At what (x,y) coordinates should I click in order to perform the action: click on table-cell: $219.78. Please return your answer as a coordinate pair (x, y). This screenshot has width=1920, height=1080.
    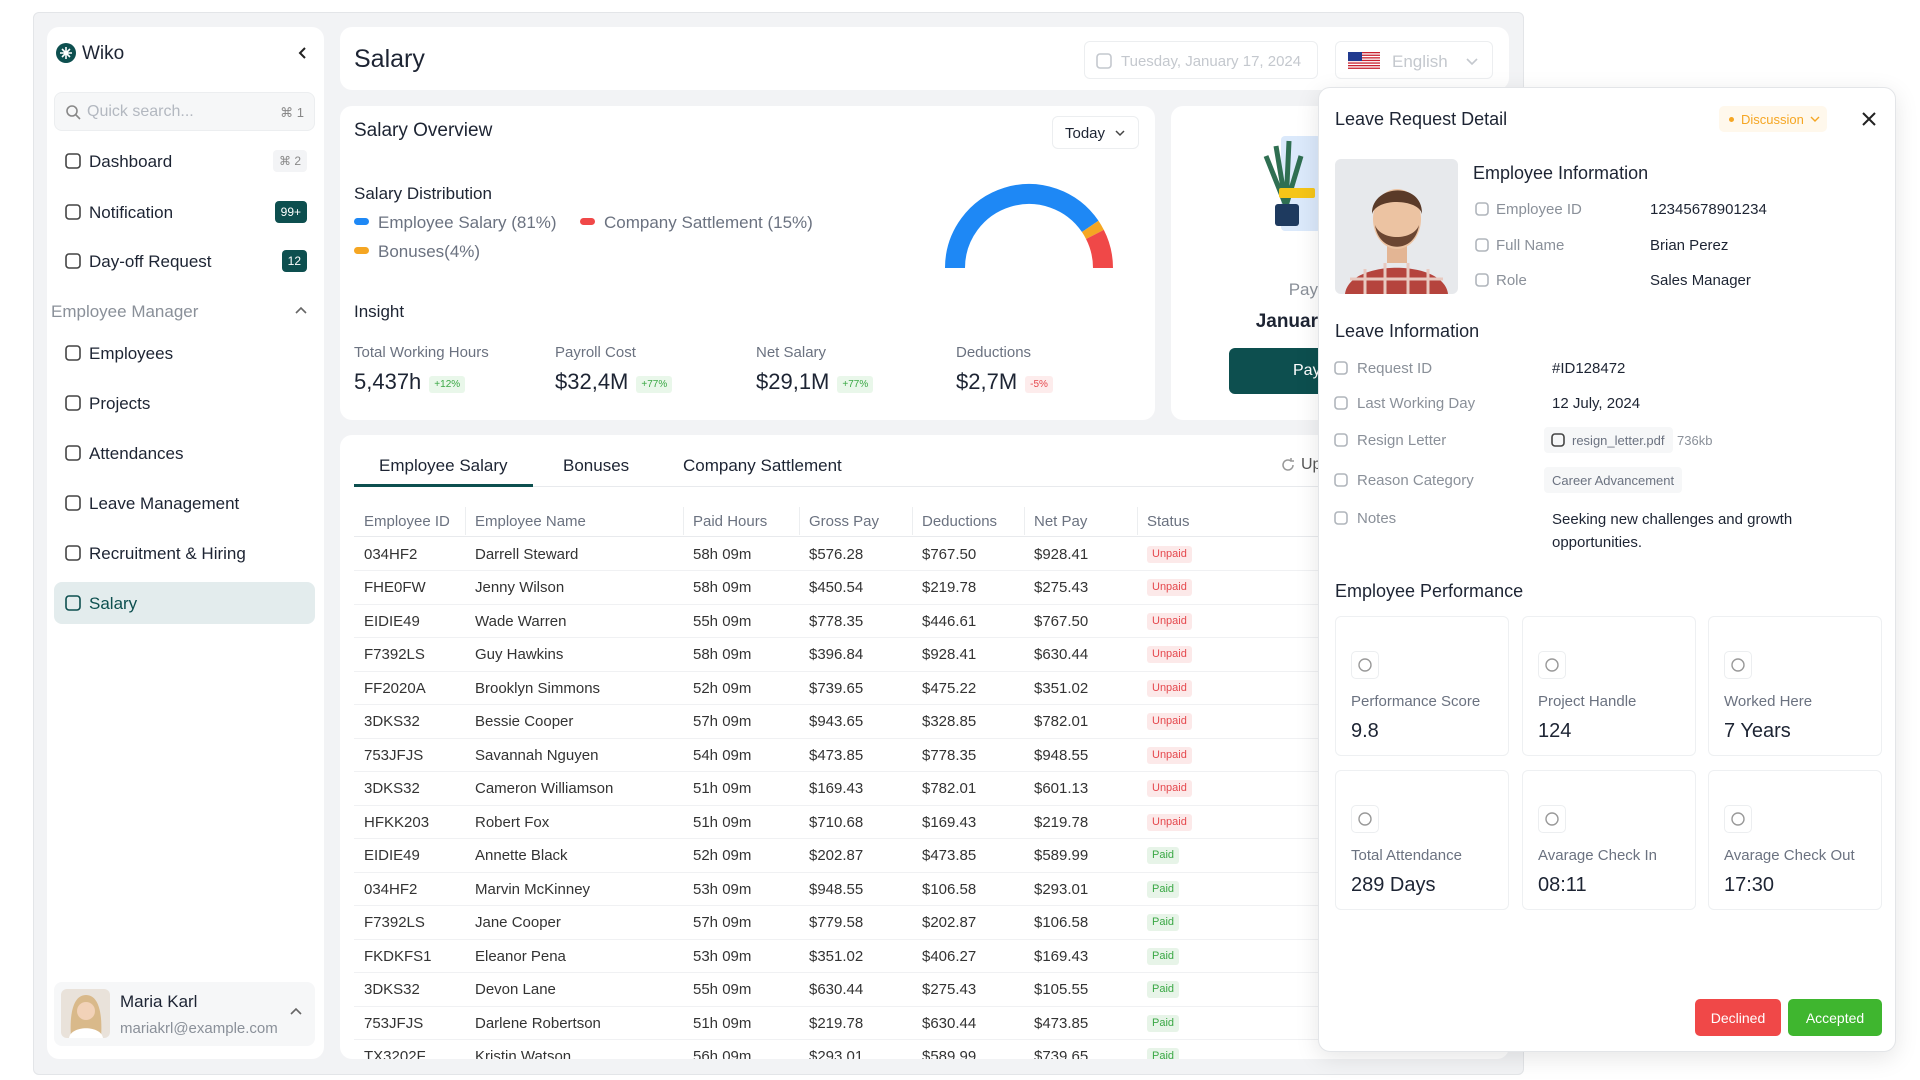
    Looking at the image, I should click on (1061, 822).